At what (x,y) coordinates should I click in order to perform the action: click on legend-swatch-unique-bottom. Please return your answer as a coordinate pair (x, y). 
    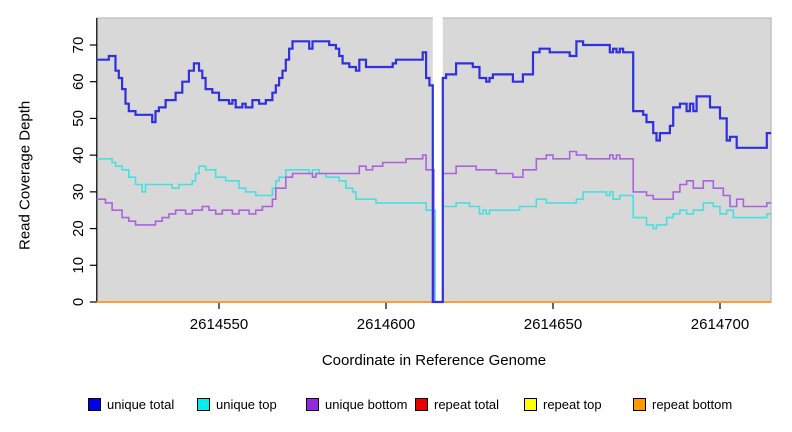
    Looking at the image, I should click on (312, 404).